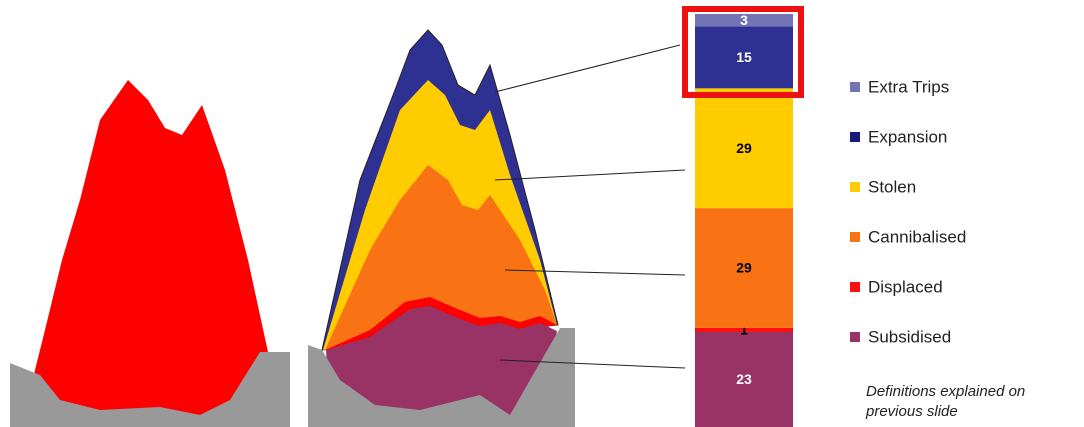  What do you see at coordinates (908, 86) in the screenshot?
I see `legend-label: Extra Trips` at bounding box center [908, 86].